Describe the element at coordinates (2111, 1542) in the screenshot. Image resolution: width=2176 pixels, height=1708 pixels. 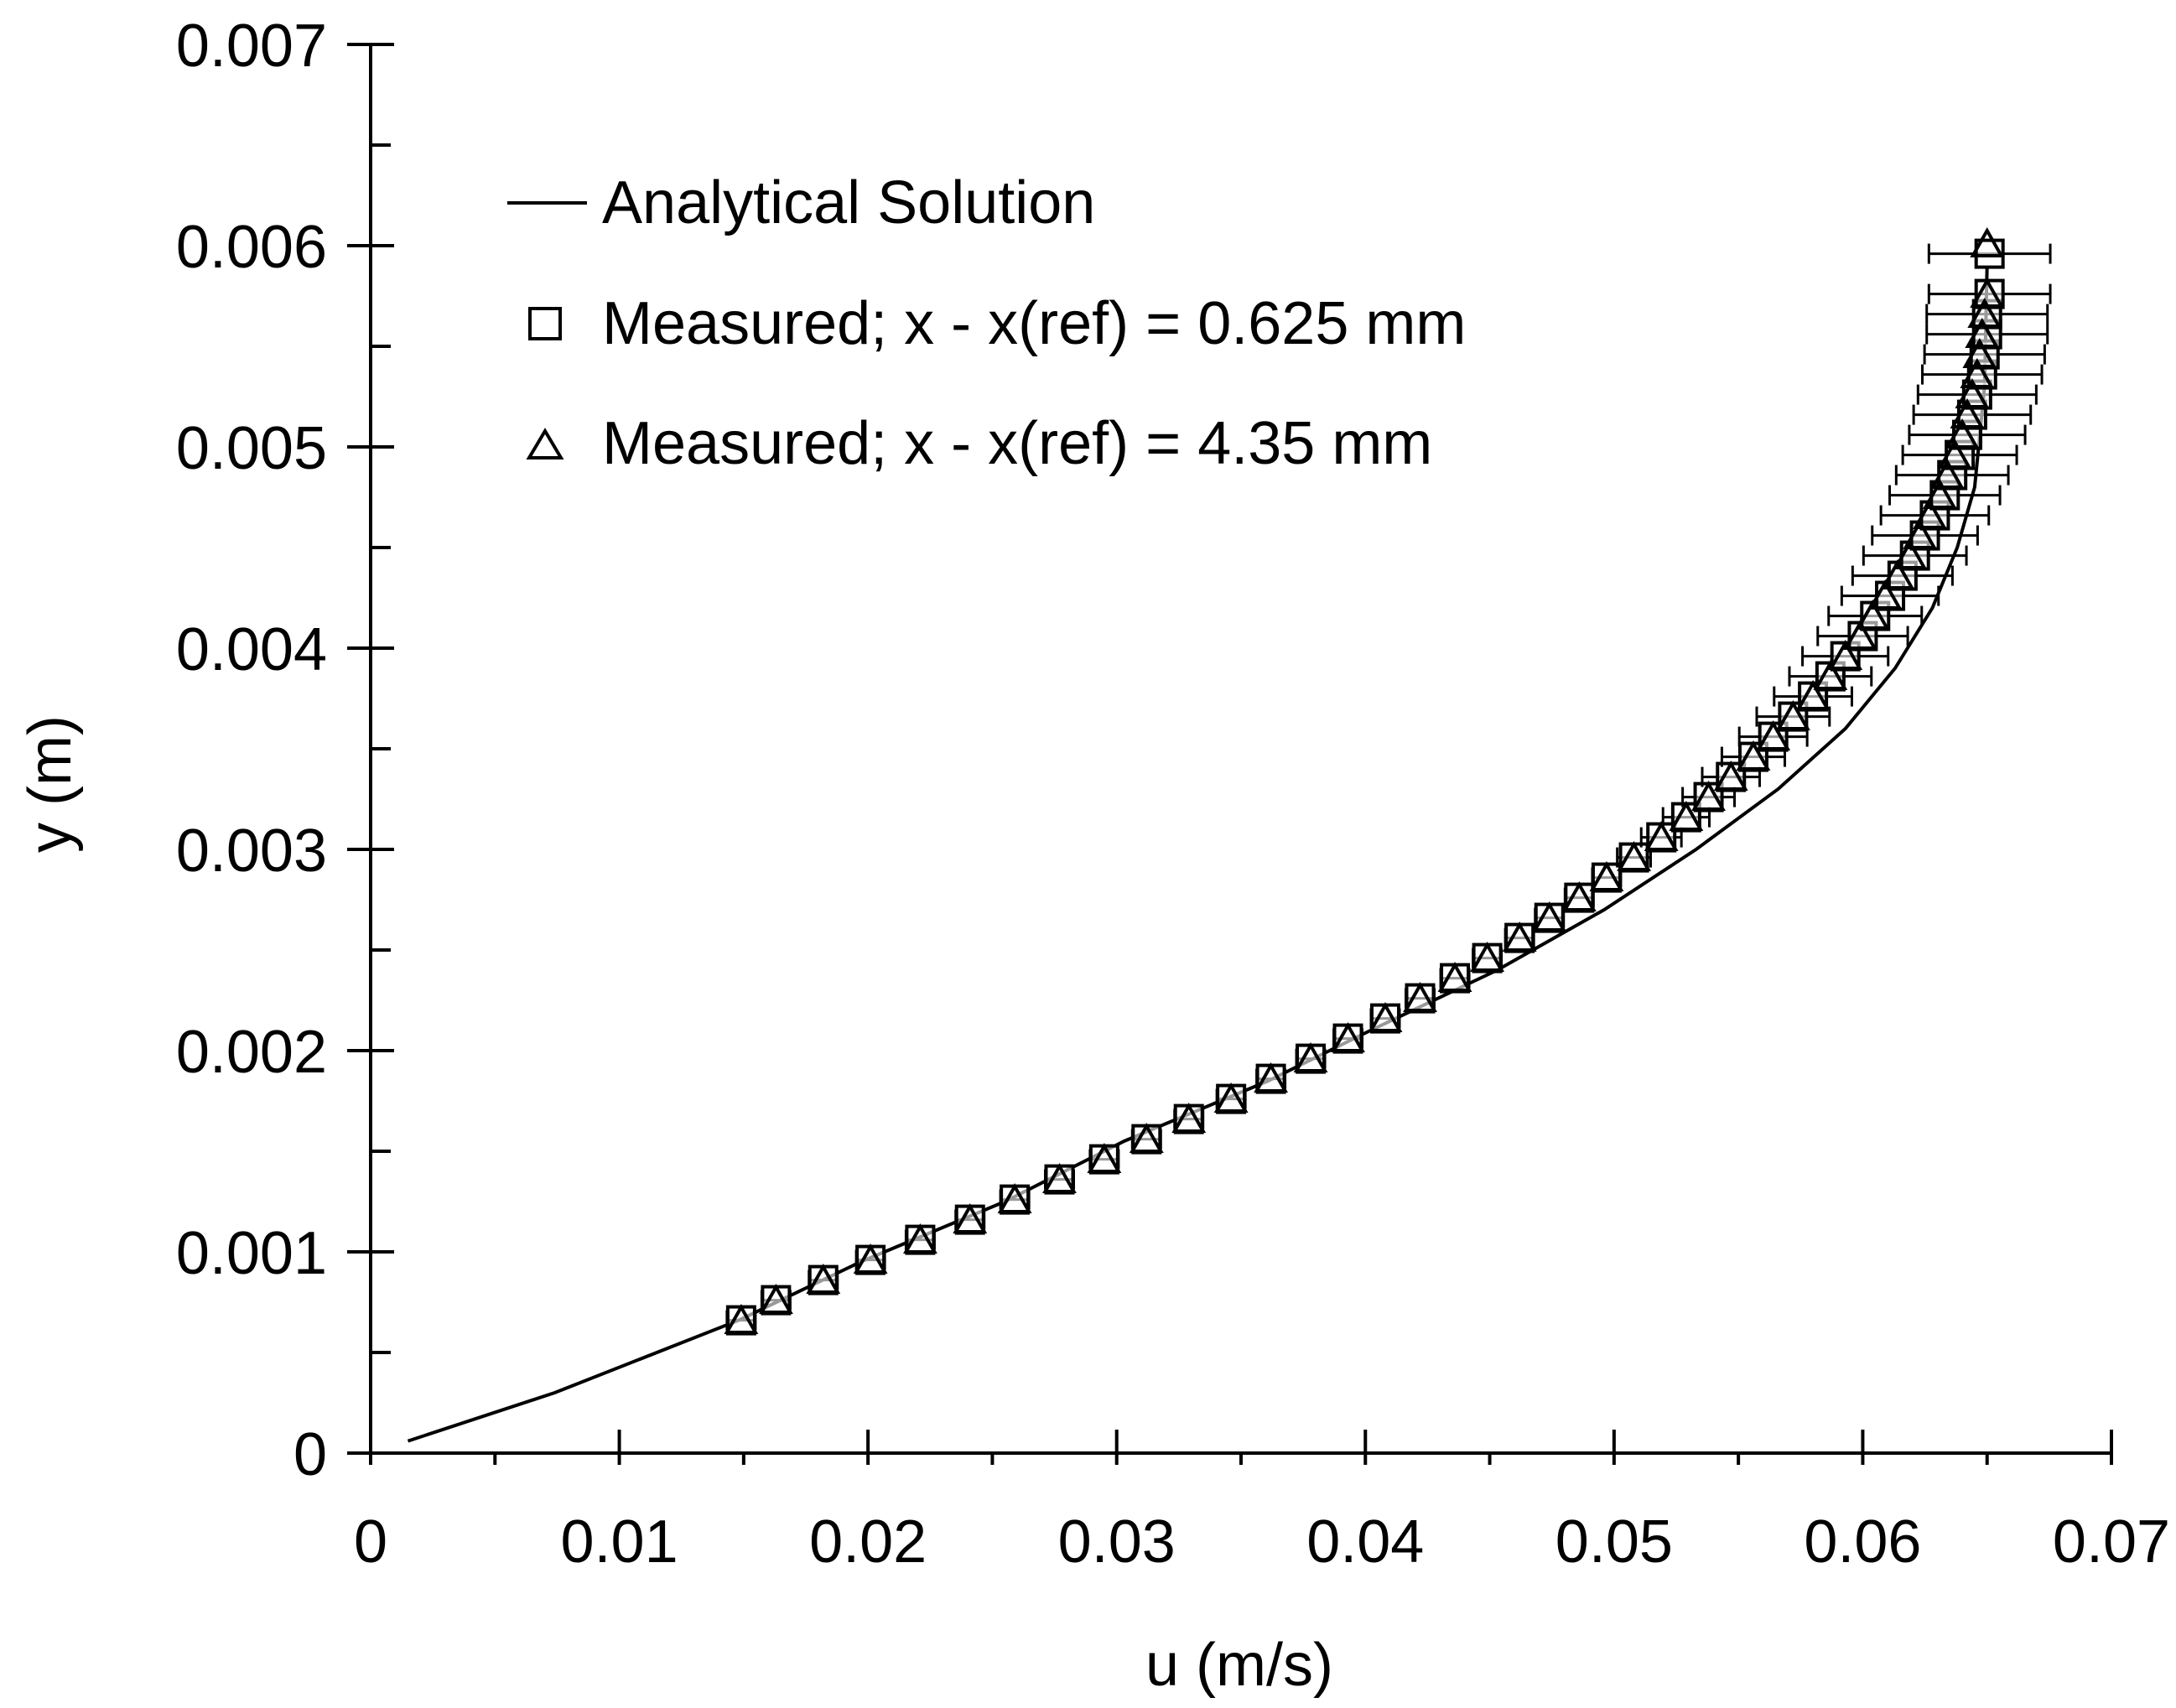
I see `x-tick-label: 0.07` at that location.